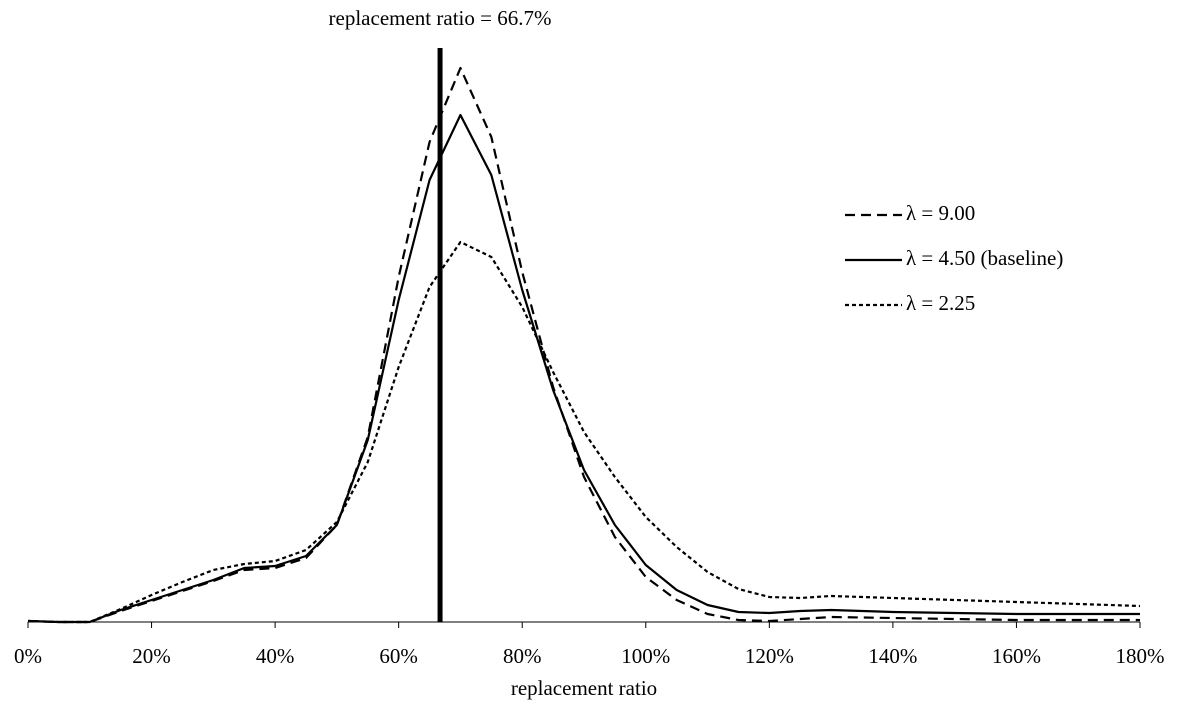 The height and width of the screenshot is (708, 1177). What do you see at coordinates (1140, 656) in the screenshot?
I see `x-tick-label: 180%` at bounding box center [1140, 656].